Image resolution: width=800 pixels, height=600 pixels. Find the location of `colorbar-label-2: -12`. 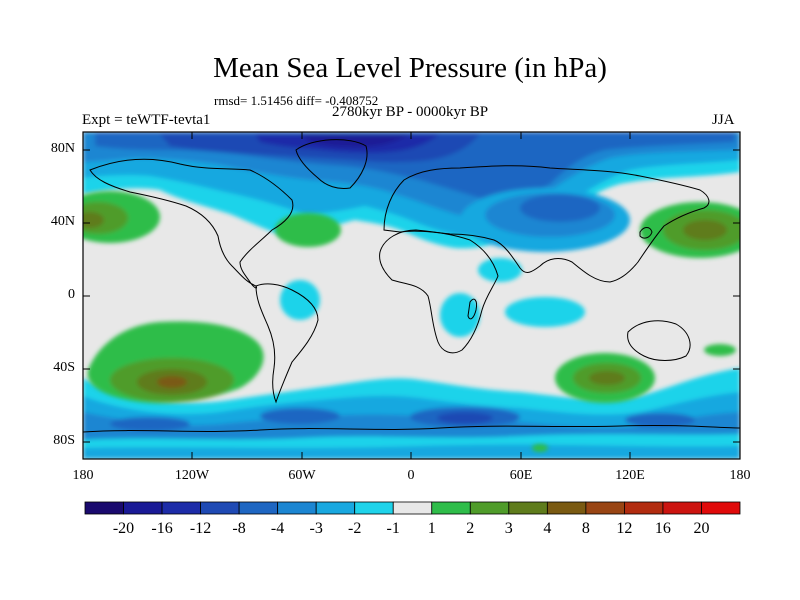

colorbar-label-2: -12 is located at coordinates (200, 528).